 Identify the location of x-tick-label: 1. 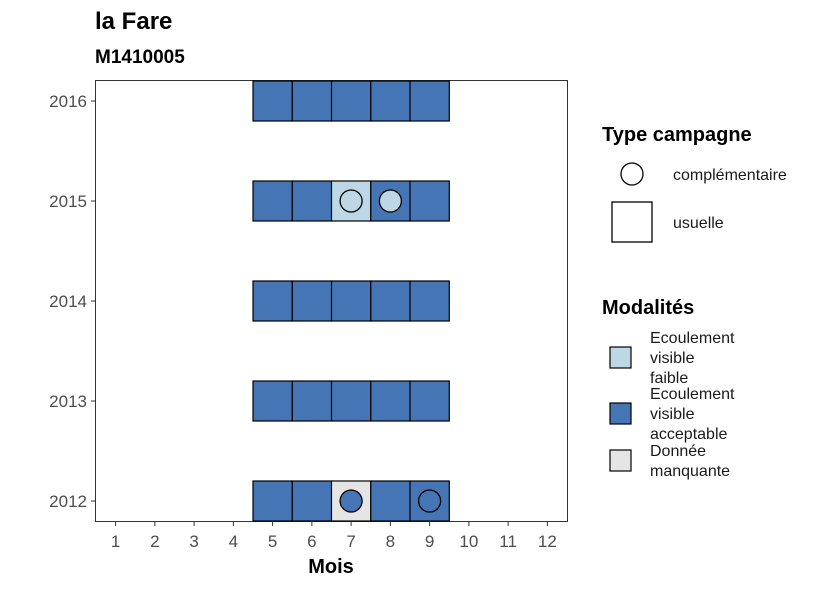
(115, 541).